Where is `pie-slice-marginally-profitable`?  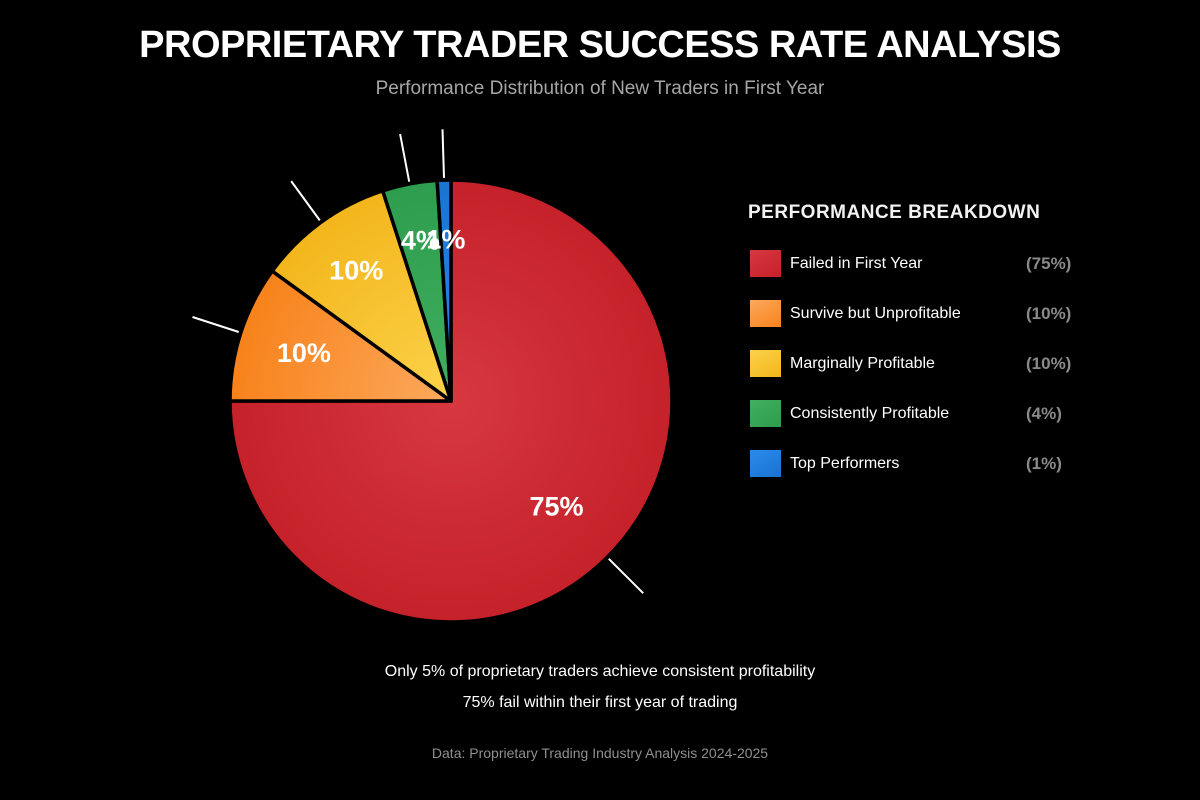 pie-slice-marginally-profitable is located at coordinates (361, 296).